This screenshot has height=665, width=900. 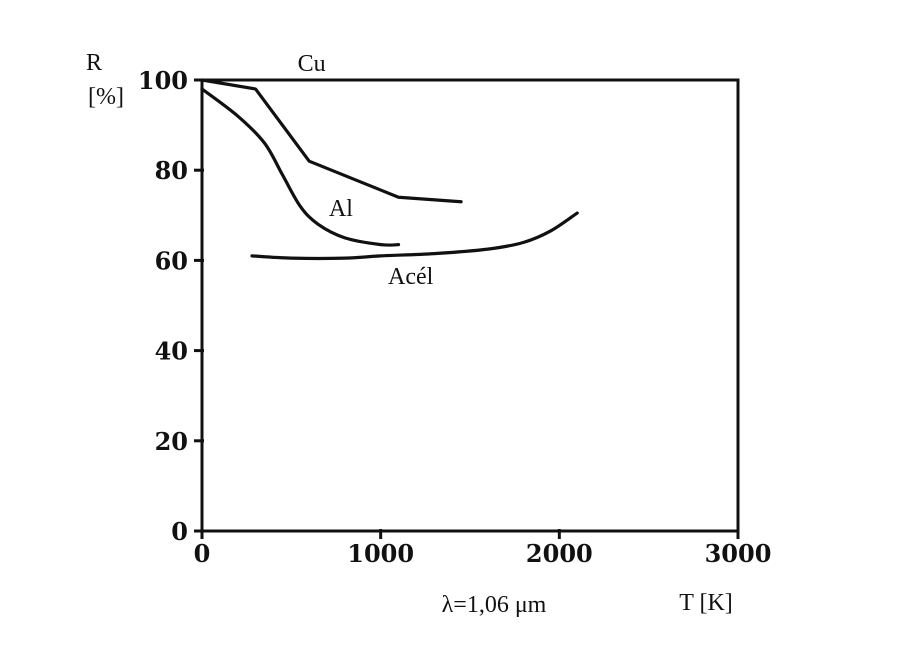 What do you see at coordinates (171, 260) in the screenshot?
I see `y-tick-label-60: 60` at bounding box center [171, 260].